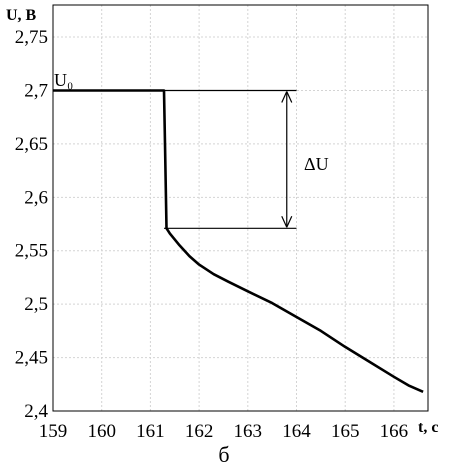 The height and width of the screenshot is (466, 449). What do you see at coordinates (36, 304) in the screenshot?
I see `y-tick-label: 2,5` at bounding box center [36, 304].